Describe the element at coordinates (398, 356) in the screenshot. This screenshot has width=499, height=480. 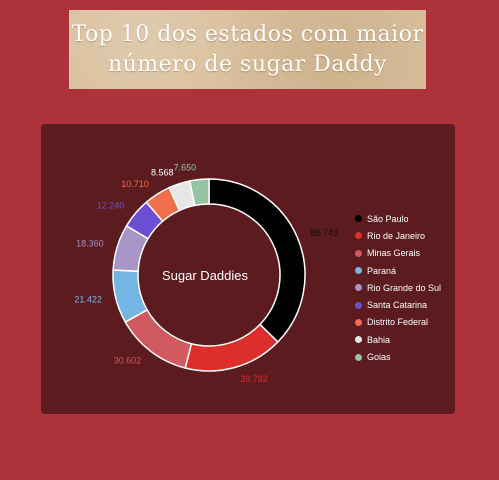
I see `legend-item-goias: Goias` at that location.